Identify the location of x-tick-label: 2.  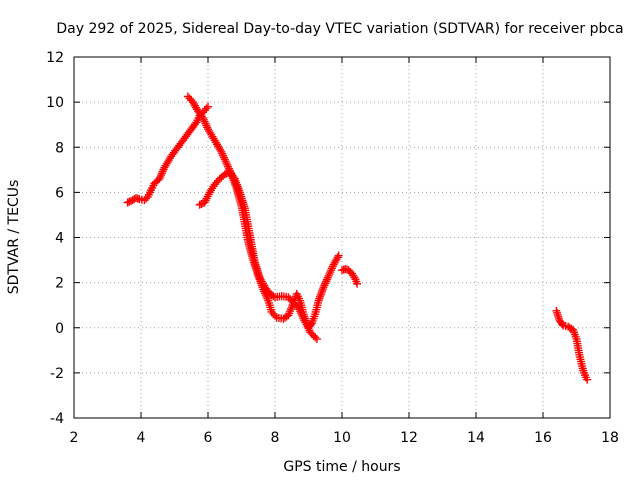
(74, 438).